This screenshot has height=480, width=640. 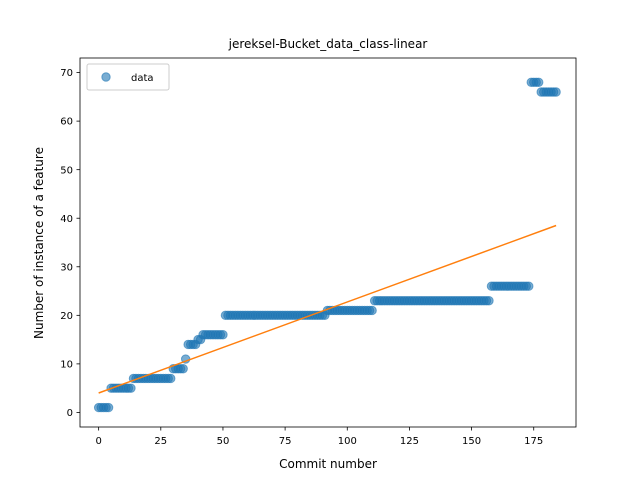 What do you see at coordinates (106, 77) in the screenshot?
I see `legend-marker-data` at bounding box center [106, 77].